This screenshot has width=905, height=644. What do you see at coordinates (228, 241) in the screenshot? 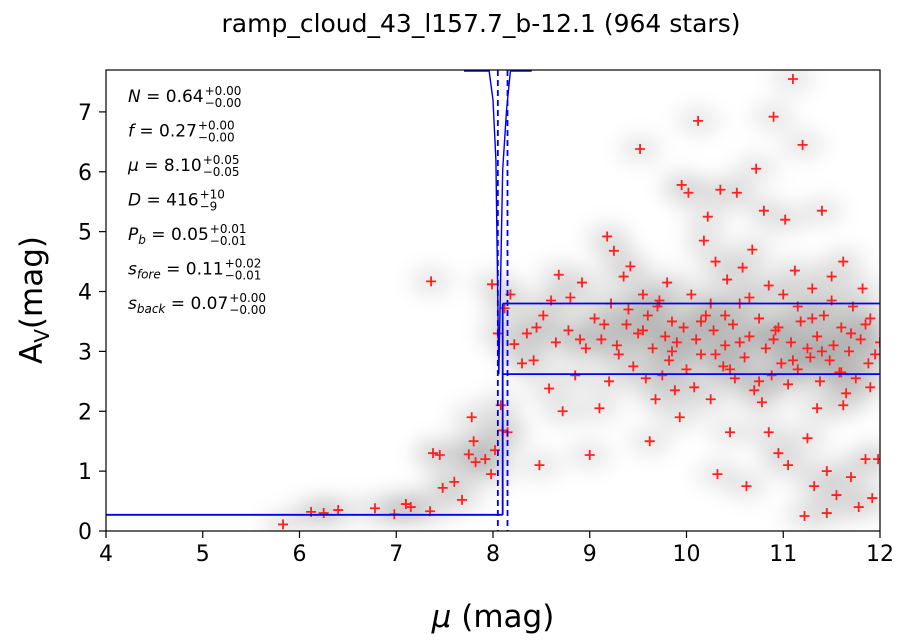
I see `parameter-lower-error: −0.01` at bounding box center [228, 241].